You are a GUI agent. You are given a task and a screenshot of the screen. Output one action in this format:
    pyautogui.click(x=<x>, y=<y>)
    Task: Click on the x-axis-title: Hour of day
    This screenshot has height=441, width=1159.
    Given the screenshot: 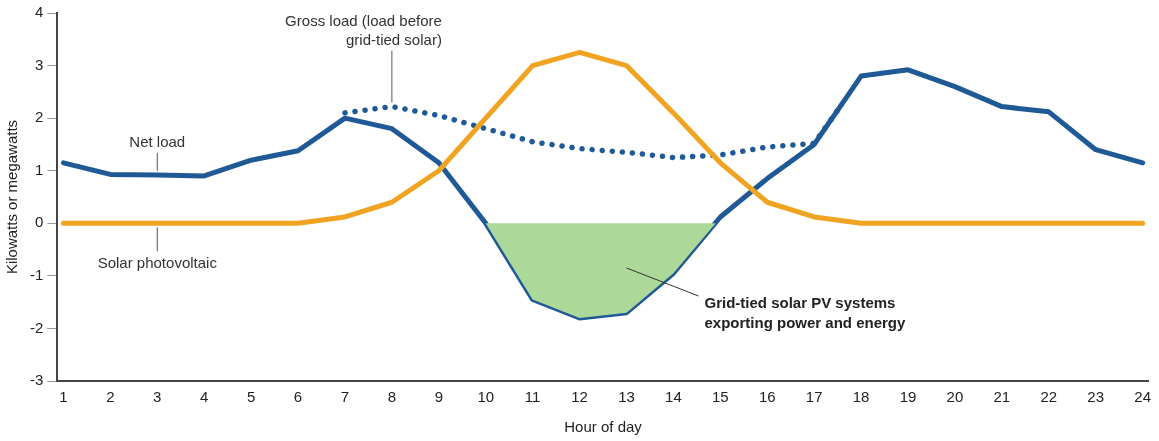 What is the action you would take?
    pyautogui.click(x=603, y=427)
    